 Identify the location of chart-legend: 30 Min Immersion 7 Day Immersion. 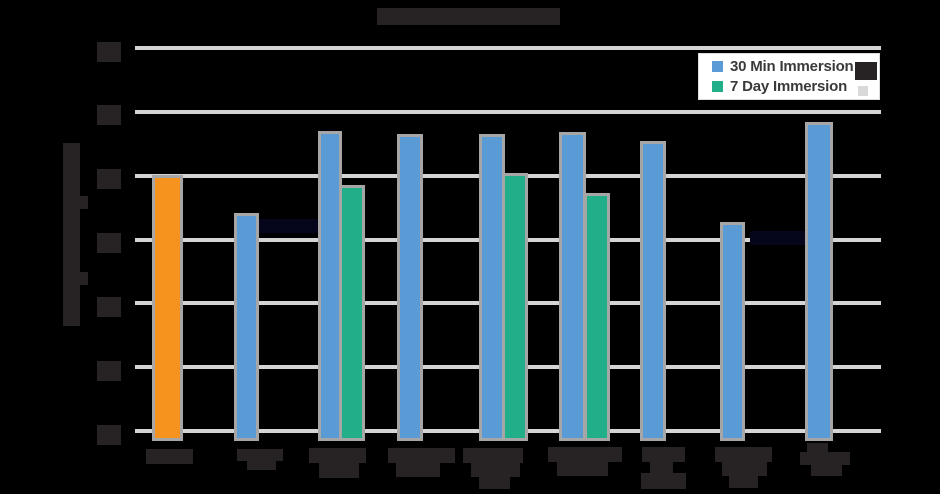
(789, 76).